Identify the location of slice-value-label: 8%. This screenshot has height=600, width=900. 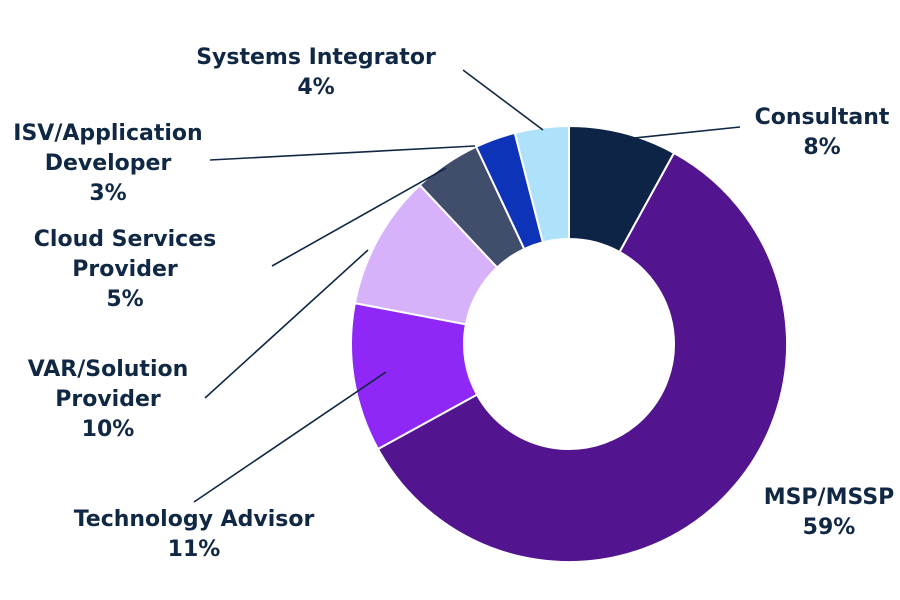
(821, 147).